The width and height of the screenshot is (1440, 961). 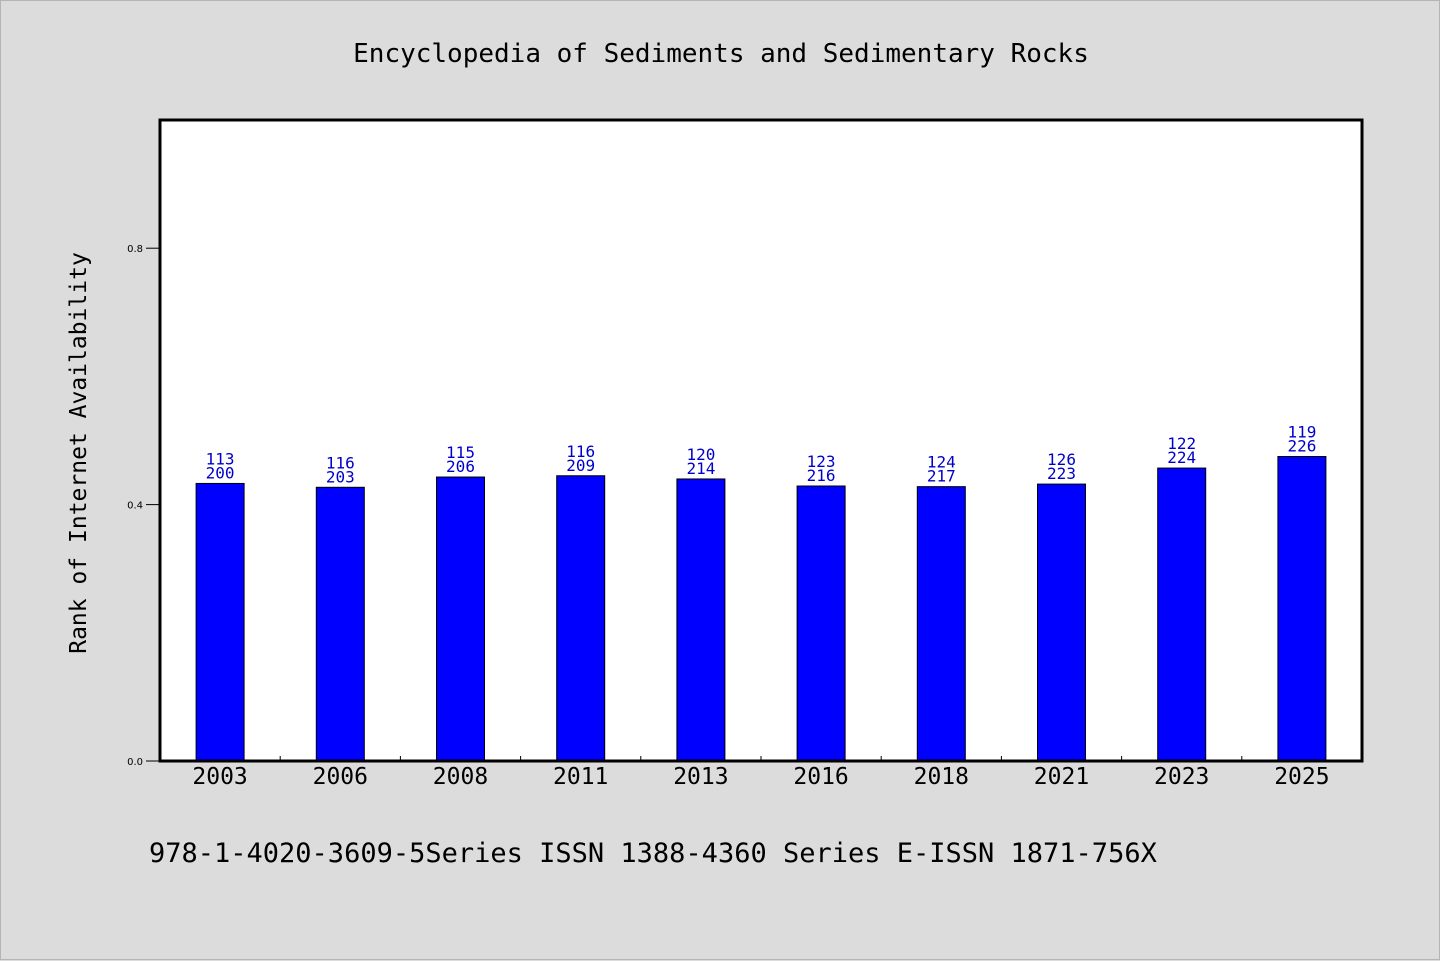 I want to click on bar-label-top-2021: 126, so click(x=1061, y=459).